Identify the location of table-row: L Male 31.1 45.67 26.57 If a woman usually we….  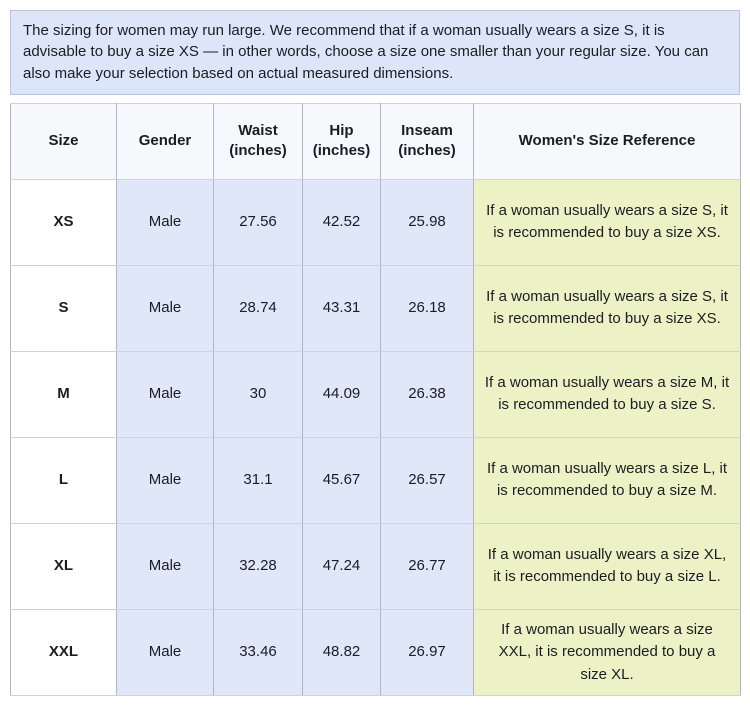
(375, 480).